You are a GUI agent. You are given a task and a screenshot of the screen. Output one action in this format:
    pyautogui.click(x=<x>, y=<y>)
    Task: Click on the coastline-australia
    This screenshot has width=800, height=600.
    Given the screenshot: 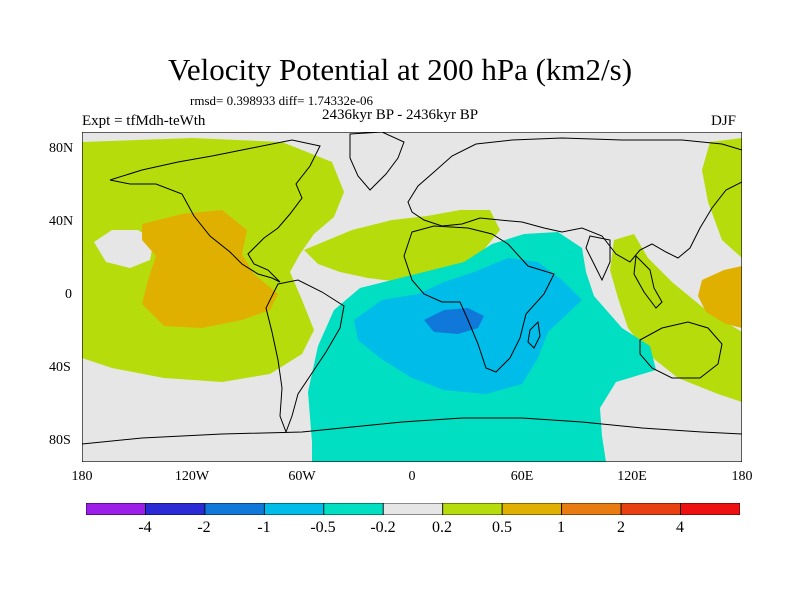 What is the action you would take?
    pyautogui.click(x=681, y=350)
    